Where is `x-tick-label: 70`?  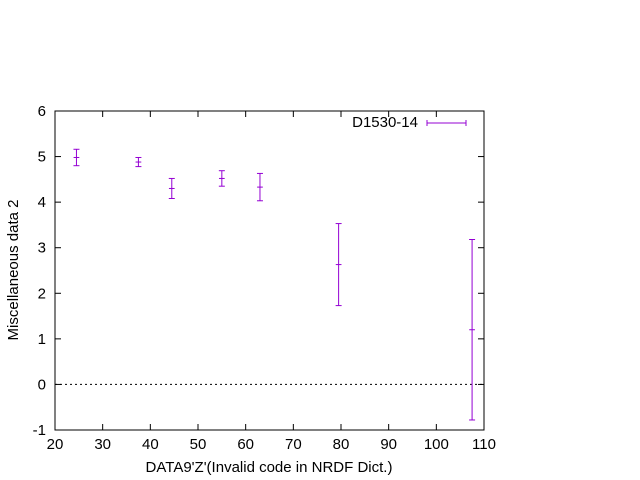
x-tick-label: 70 is located at coordinates (293, 444).